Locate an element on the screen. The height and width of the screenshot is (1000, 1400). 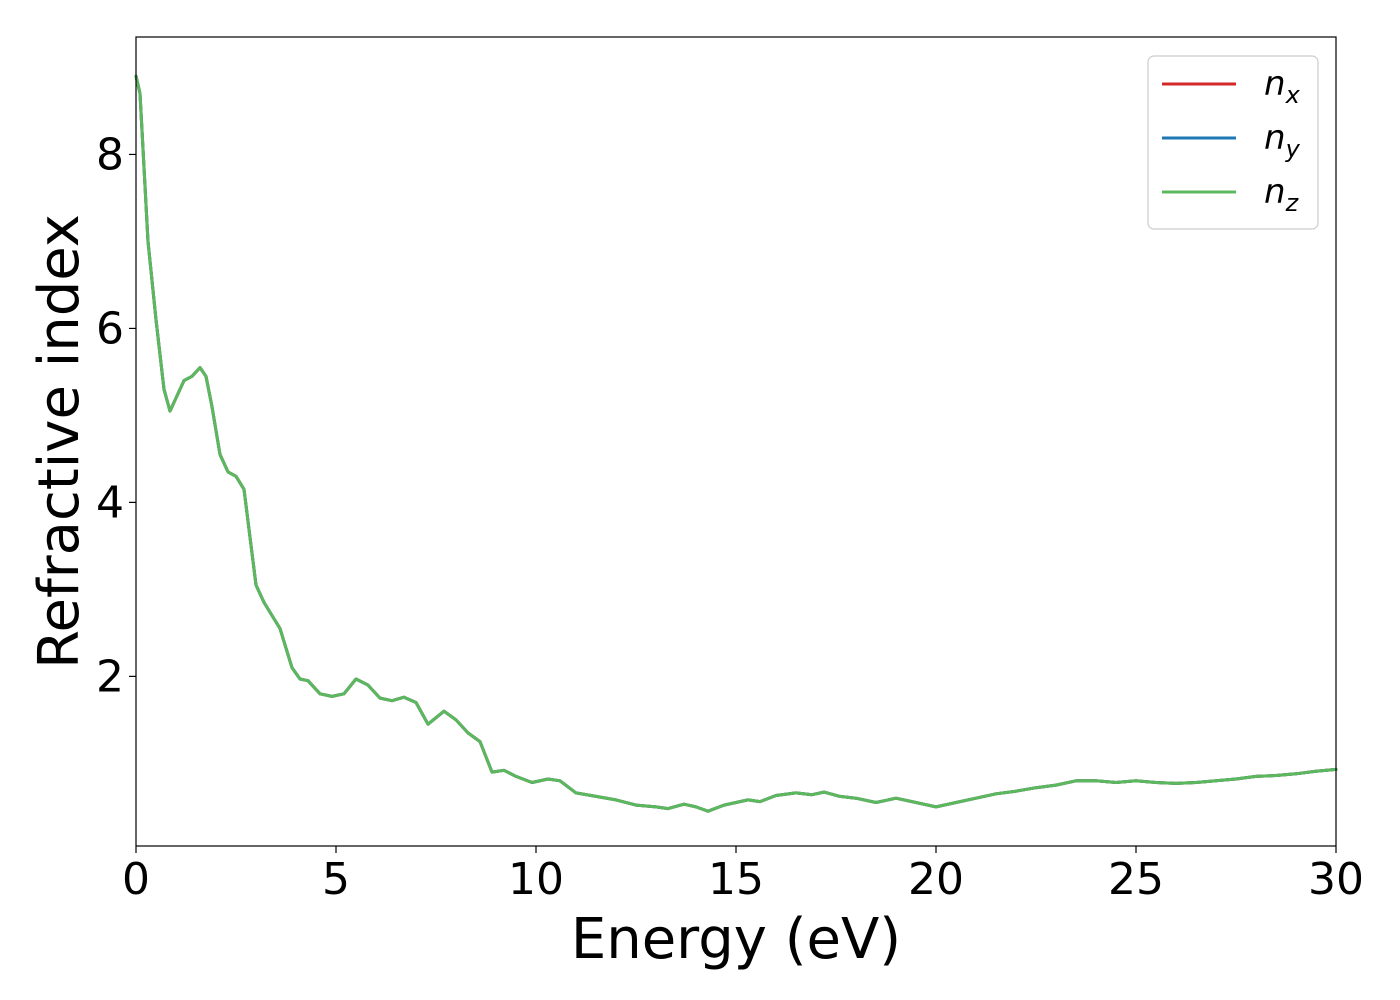
x-axis-label: Energy (eV) is located at coordinates (736, 939).